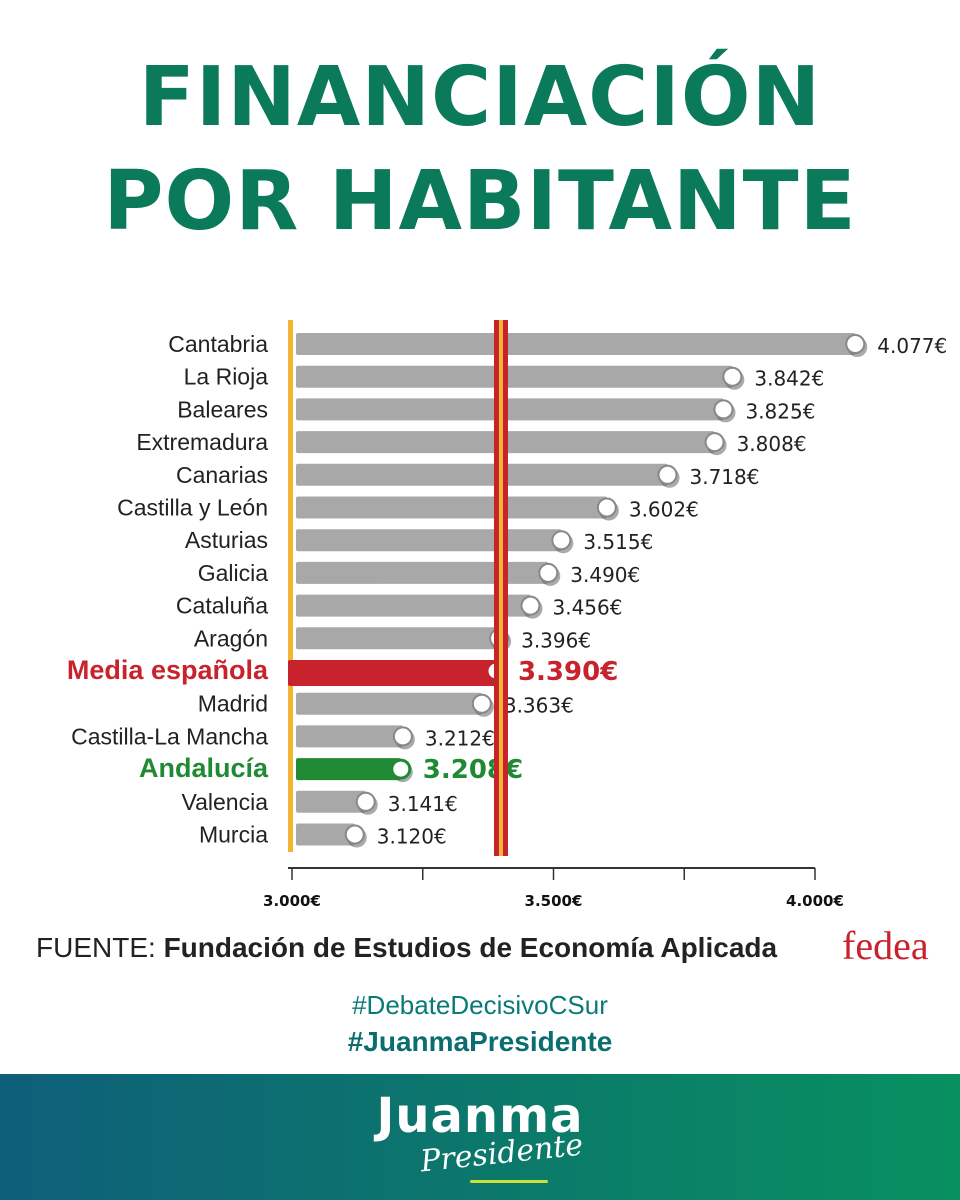 The width and height of the screenshot is (960, 1200). Describe the element at coordinates (168, 670) in the screenshot. I see `category-label-media-espanola: Media española` at that location.